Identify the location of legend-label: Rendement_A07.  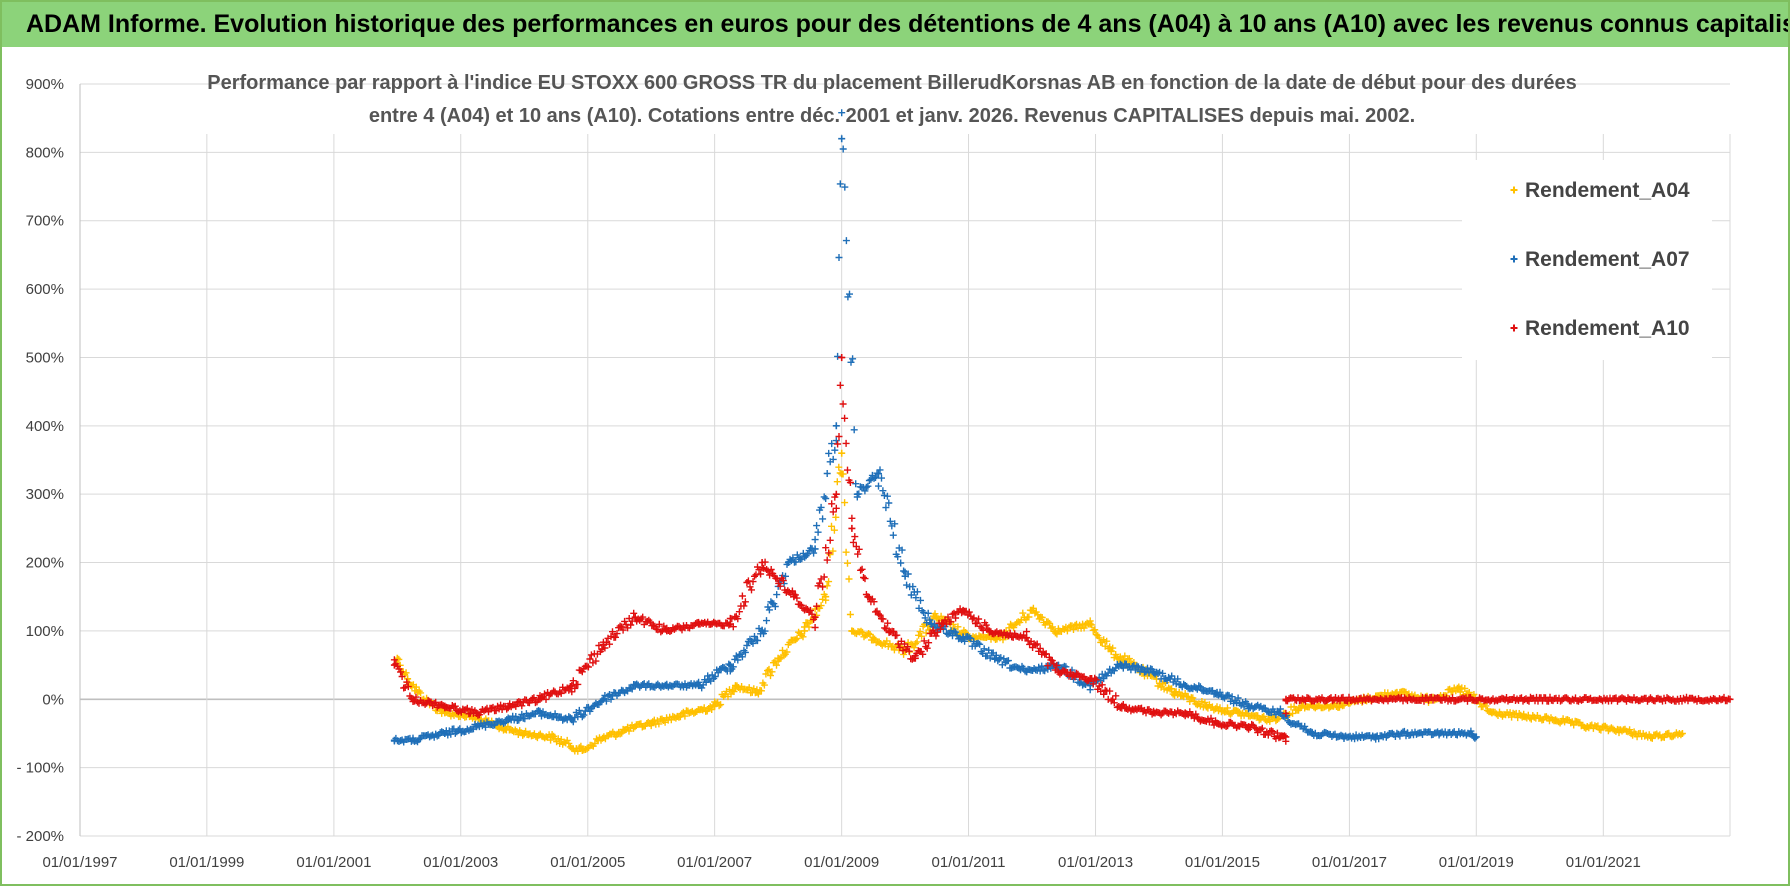
(1607, 259).